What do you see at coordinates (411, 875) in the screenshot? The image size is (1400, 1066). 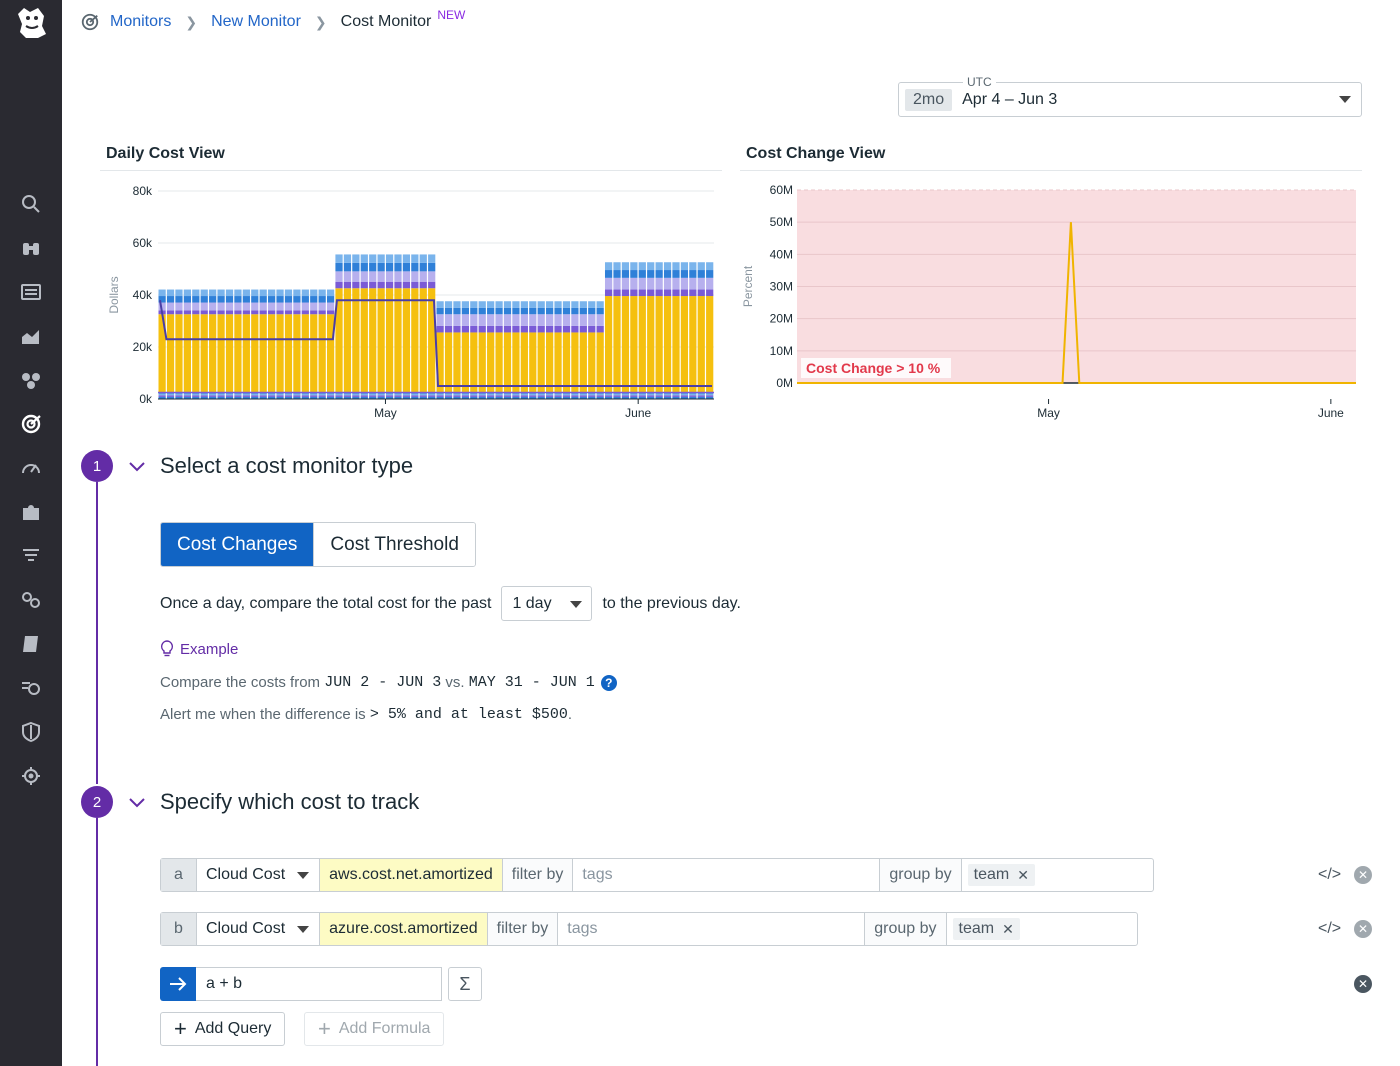 I see `metric-field: aws.cost.net.amortized` at bounding box center [411, 875].